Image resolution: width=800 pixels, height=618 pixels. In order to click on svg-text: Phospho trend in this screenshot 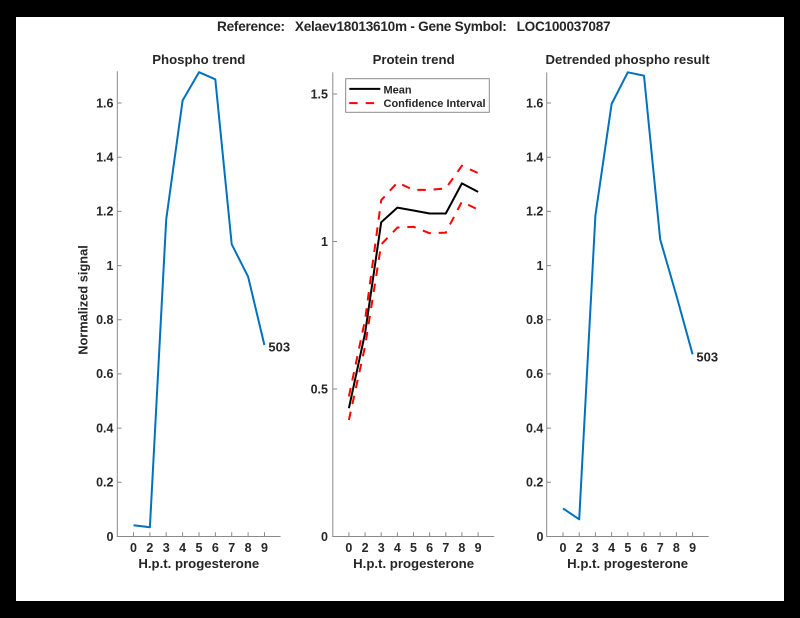, I will do `click(198, 59)`.